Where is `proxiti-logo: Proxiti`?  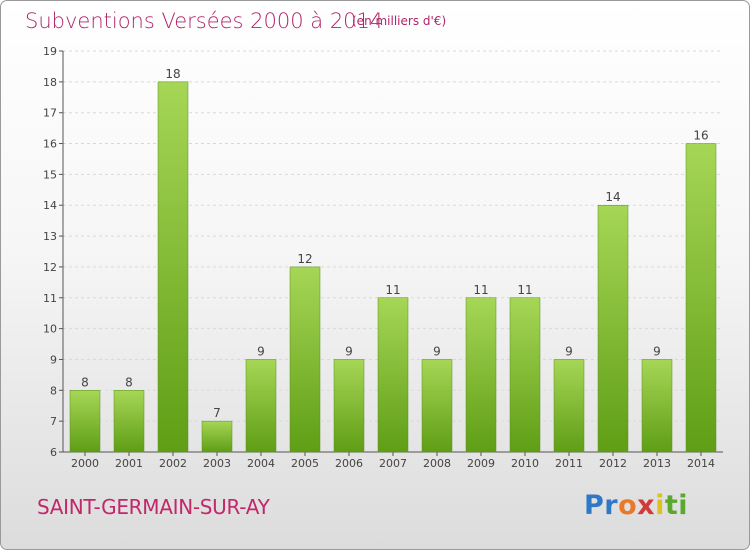
proxiti-logo: Proxiti is located at coordinates (636, 505).